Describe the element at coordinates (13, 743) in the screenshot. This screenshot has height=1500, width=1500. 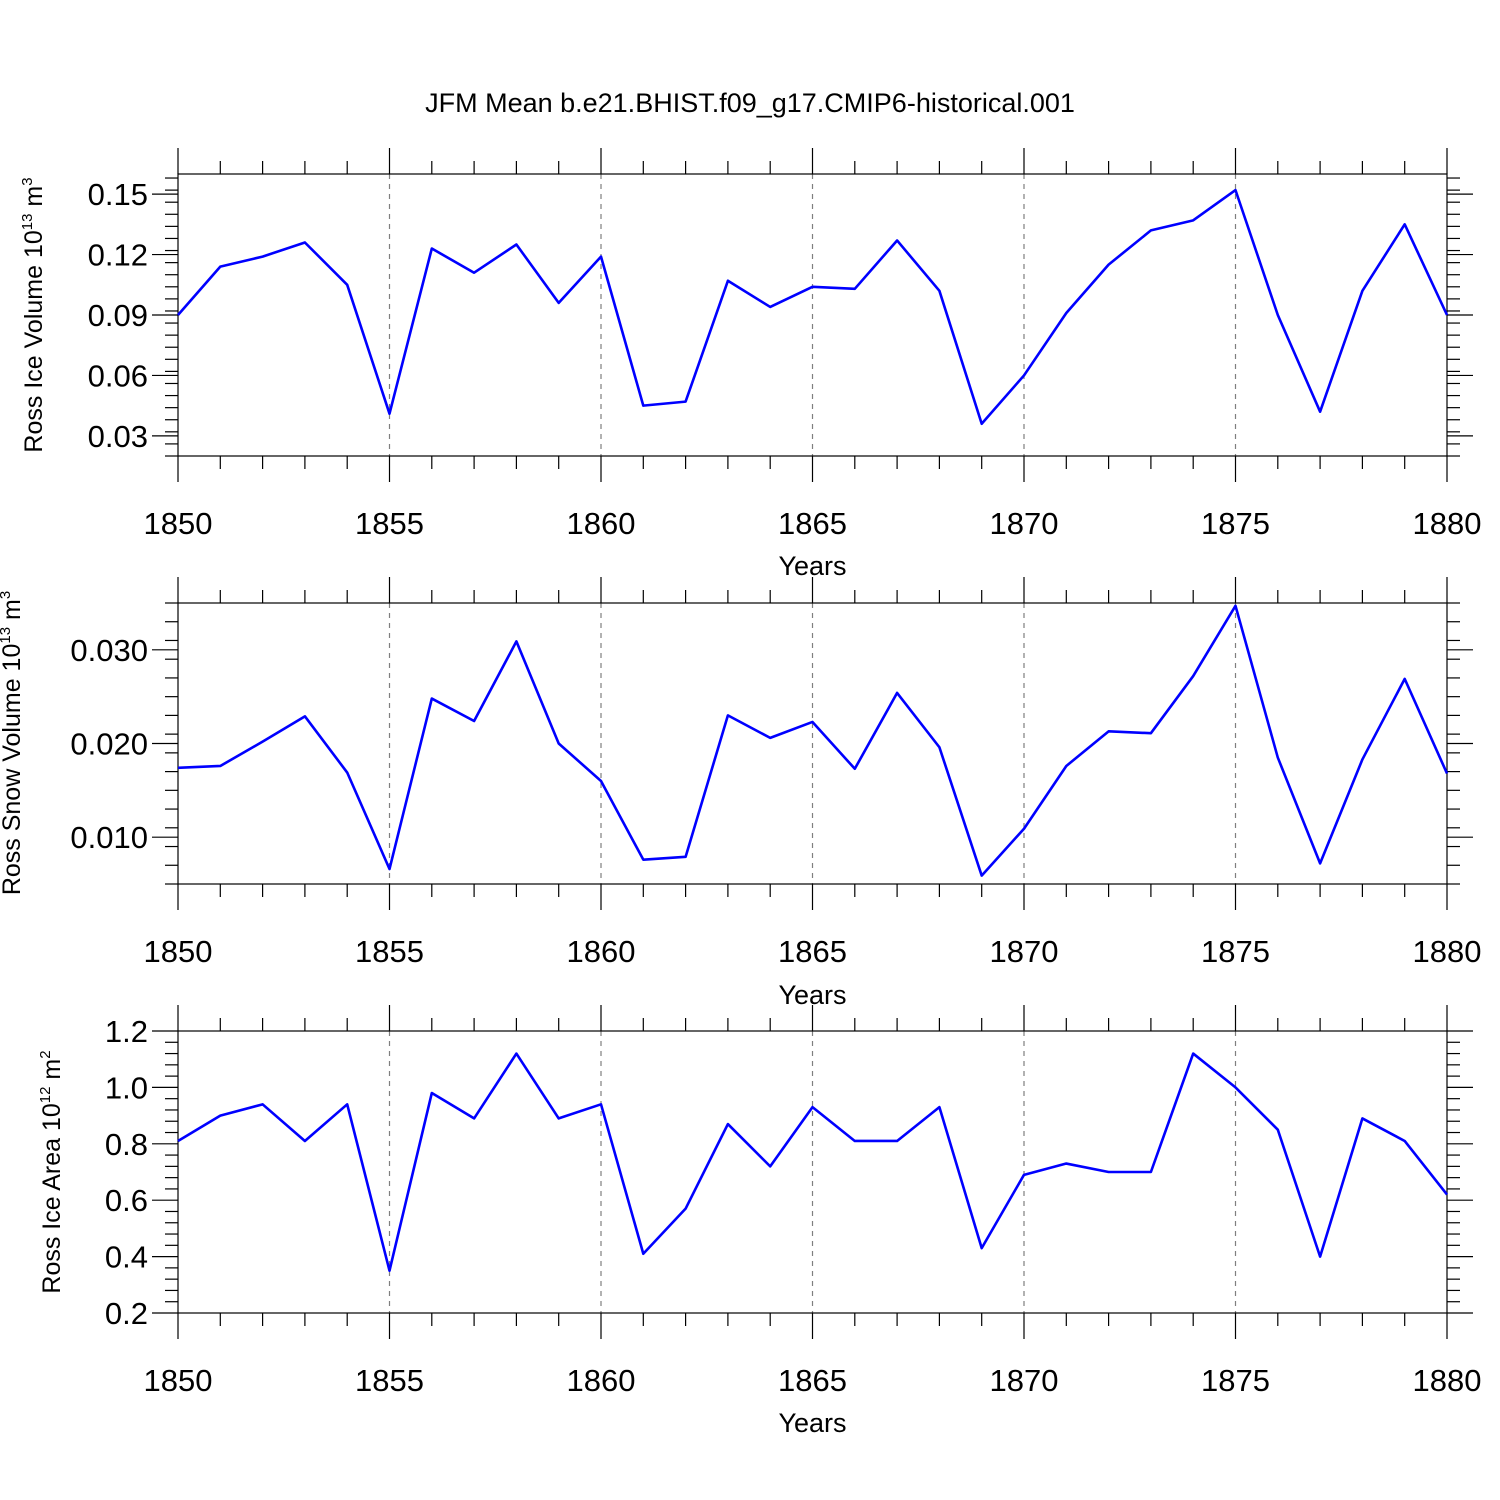
I see `y-axis-label: Ross Snow Volume 1013 m3` at that location.